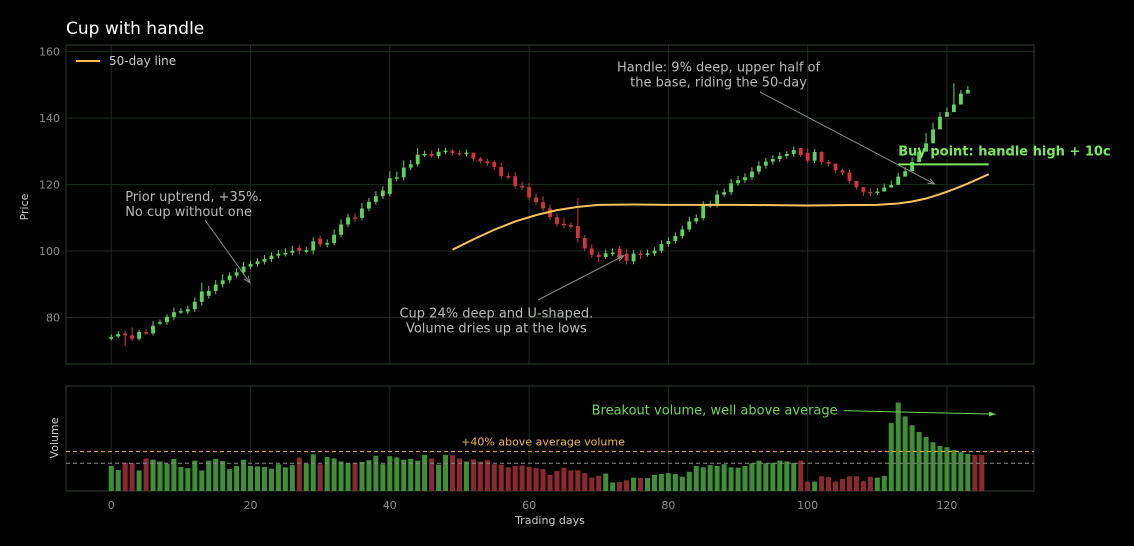  I want to click on price-tick-label: 100, so click(49, 251).